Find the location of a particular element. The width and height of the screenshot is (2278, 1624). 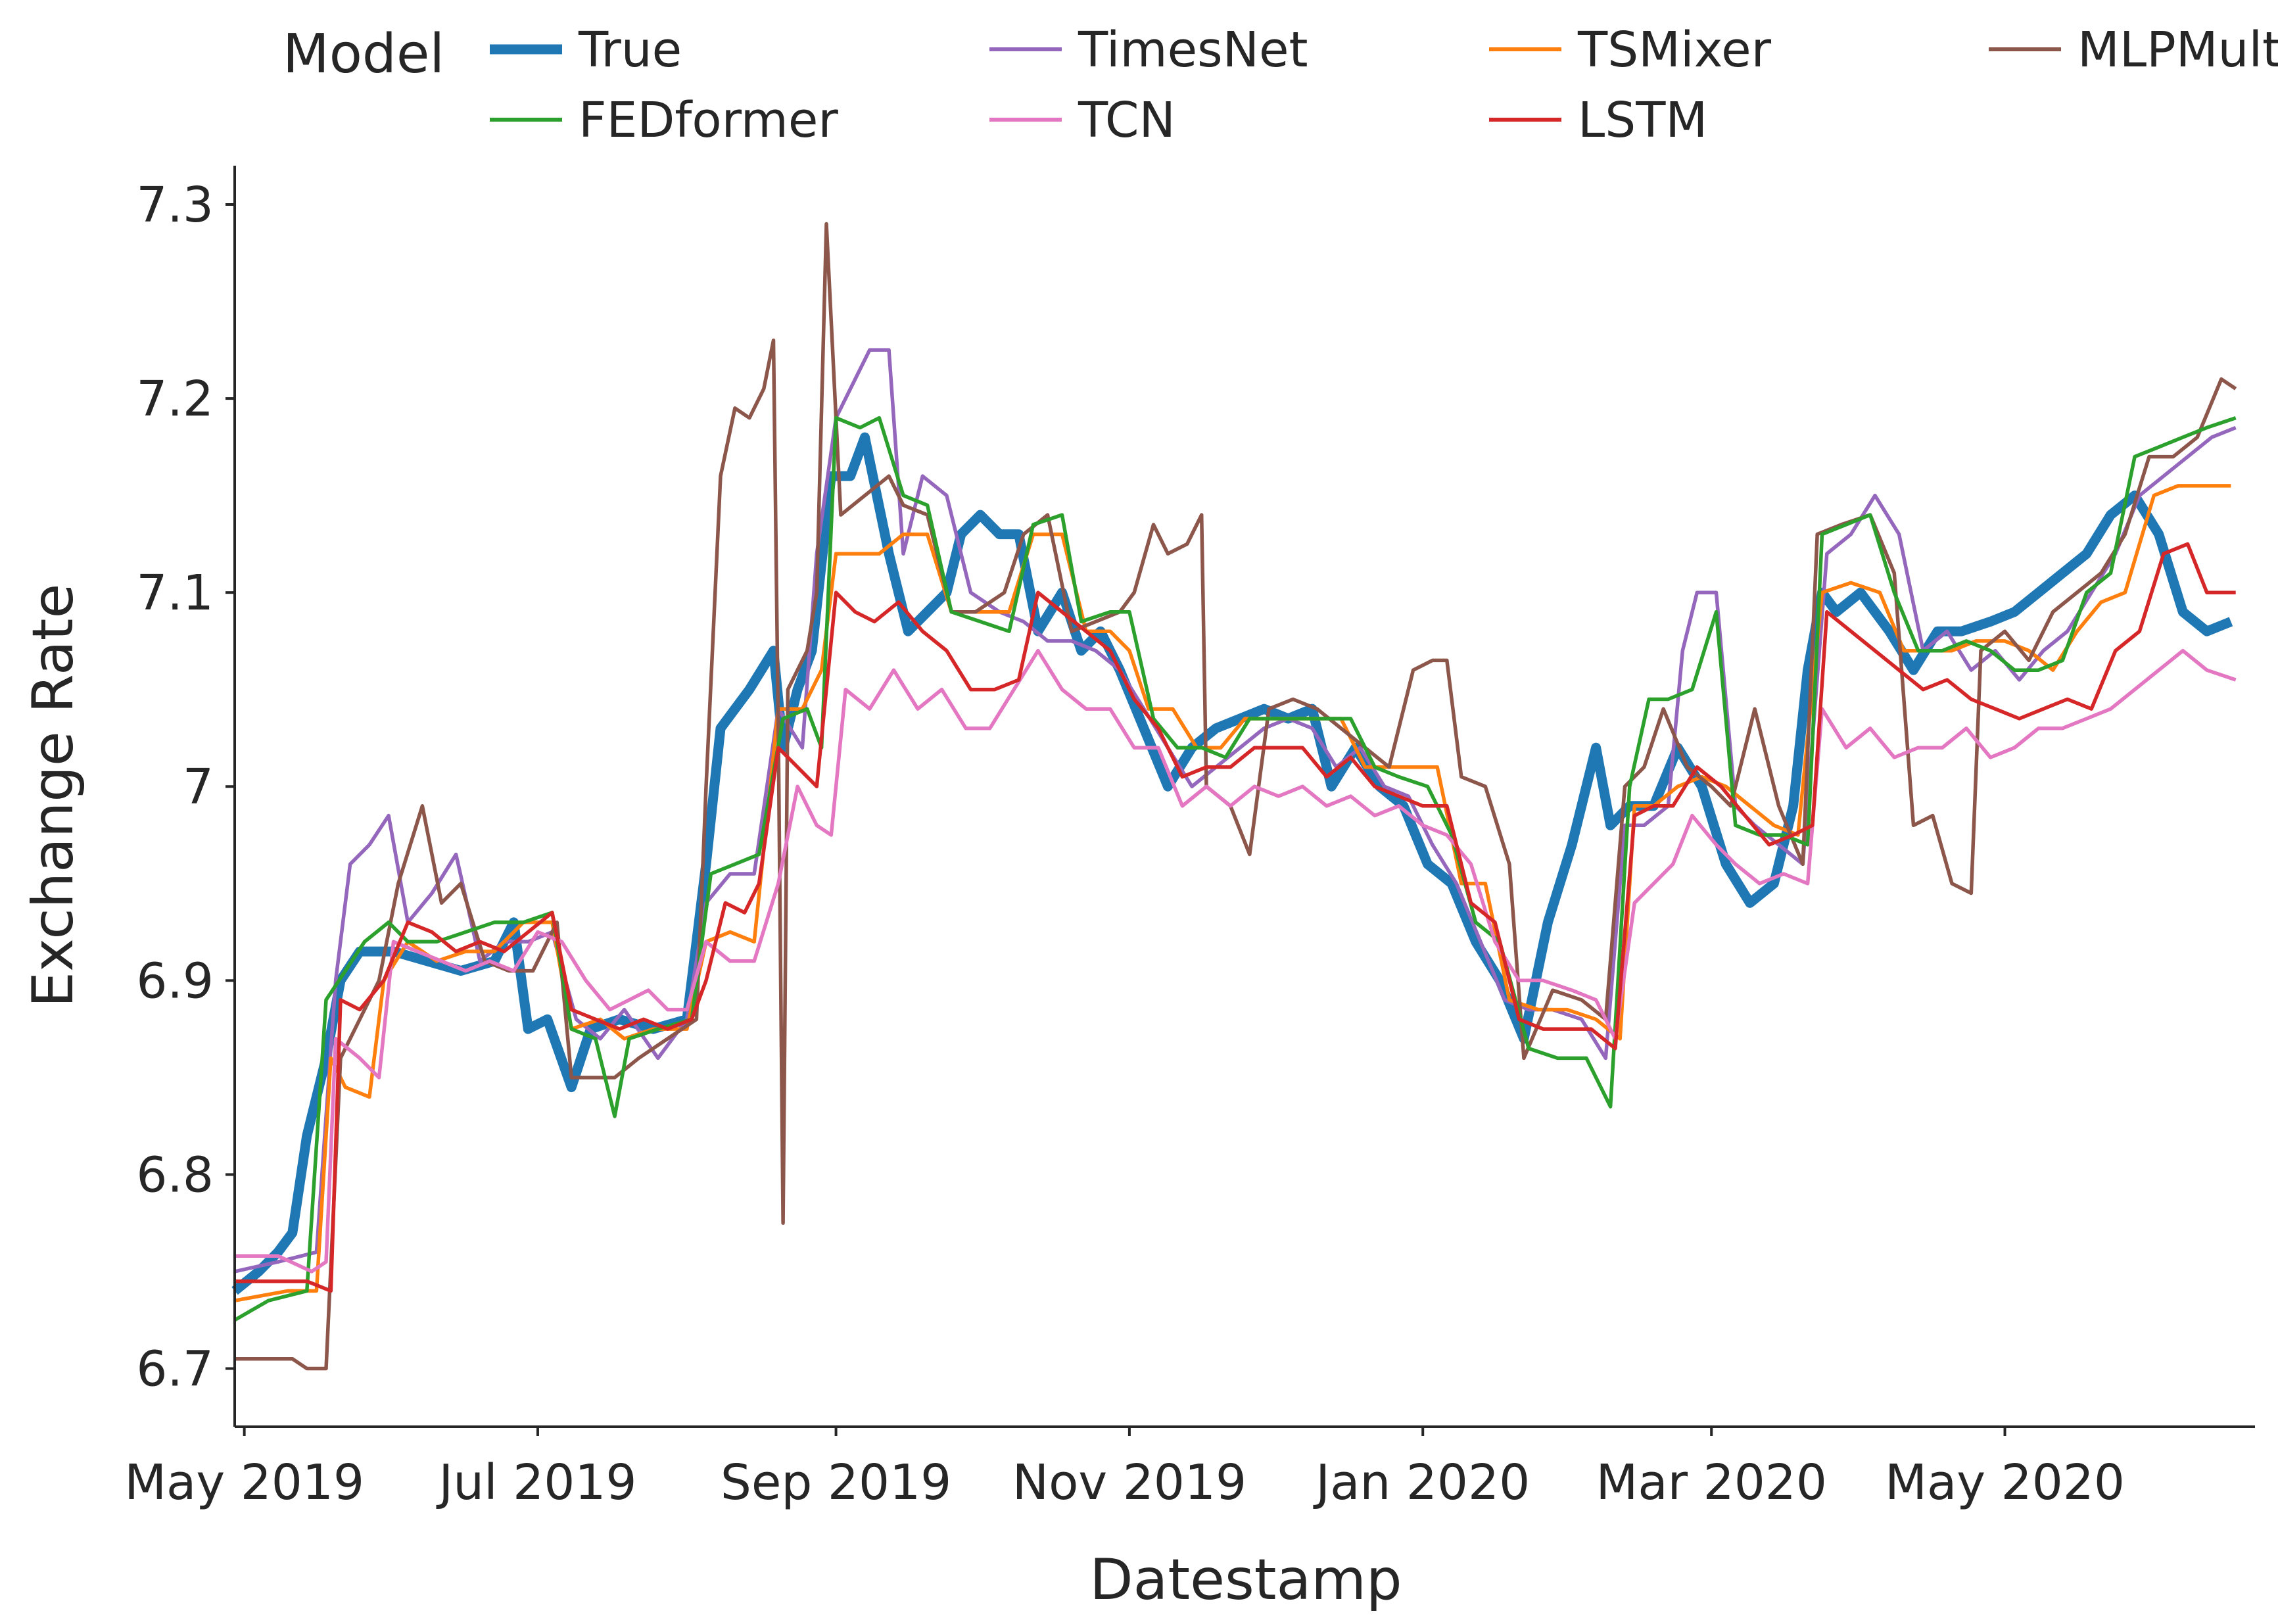

x-tick-label: Jan 2020 is located at coordinates (1422, 1482).